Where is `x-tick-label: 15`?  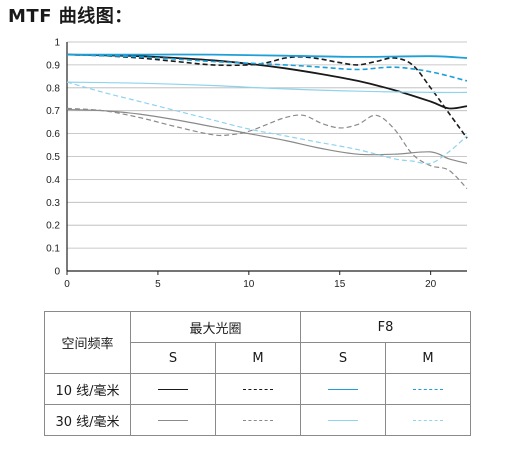 x-tick-label: 15 is located at coordinates (340, 284).